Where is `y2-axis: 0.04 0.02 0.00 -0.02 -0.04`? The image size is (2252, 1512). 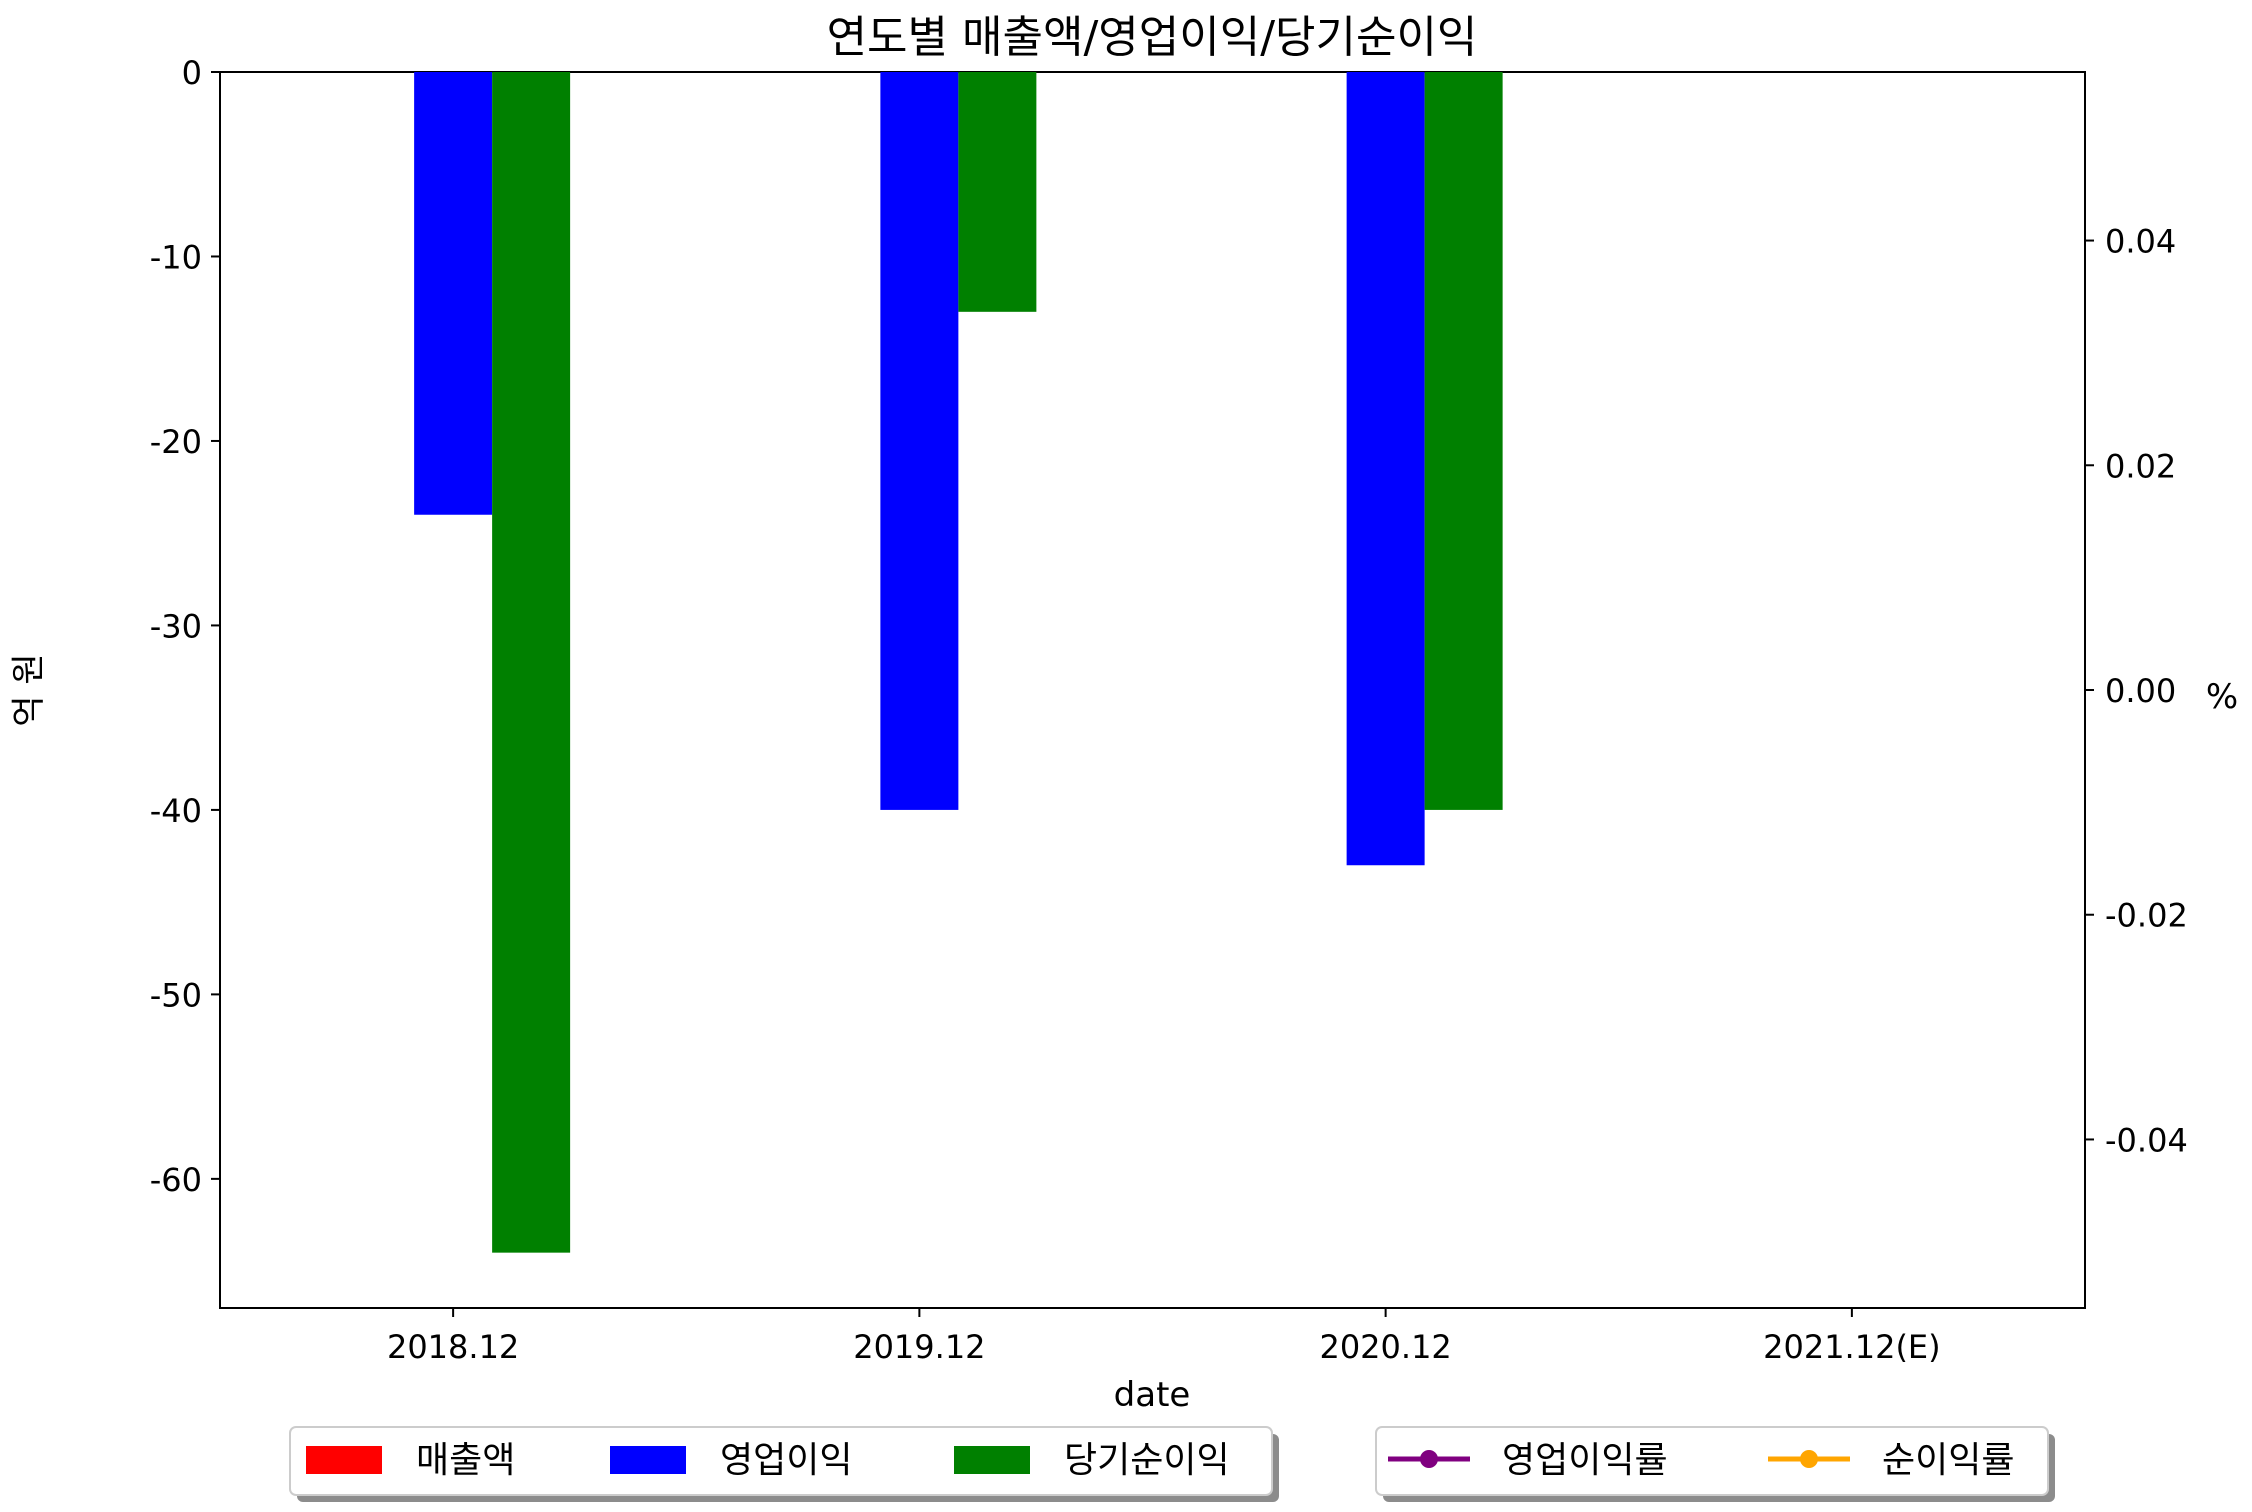
y2-axis: 0.04 0.02 0.00 -0.02 -0.04 is located at coordinates (2136, 691).